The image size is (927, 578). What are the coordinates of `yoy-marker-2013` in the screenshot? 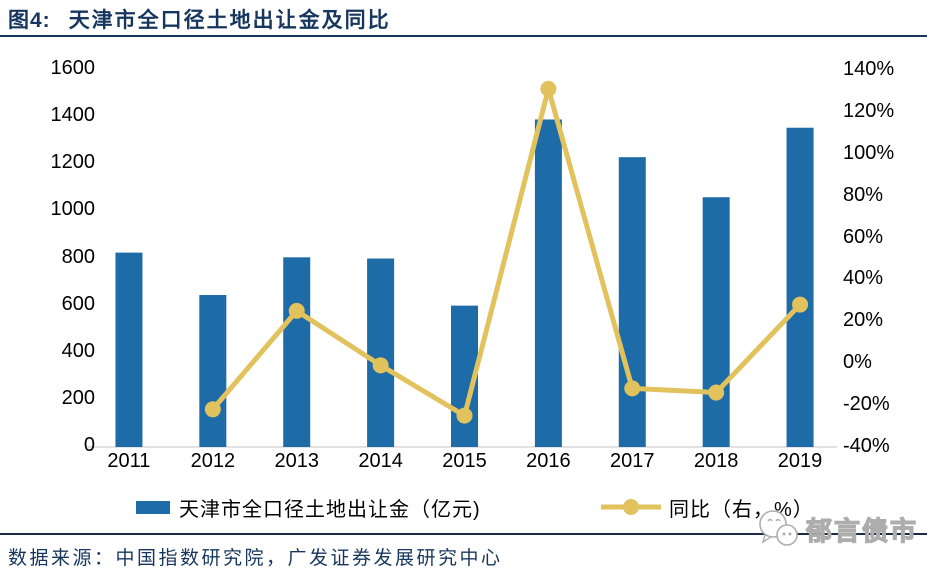 It's located at (296, 310).